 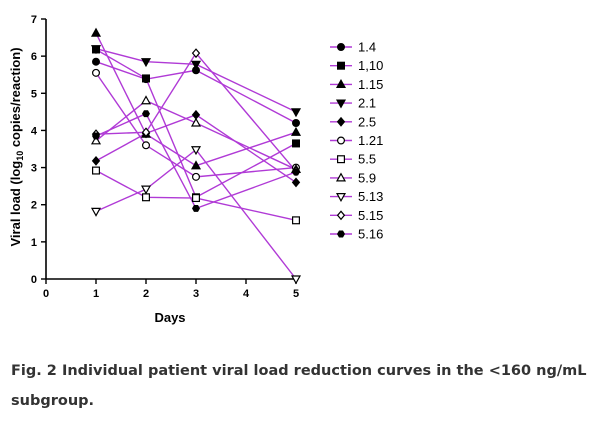 I want to click on y-tick-label-5: 5, so click(x=34, y=94).